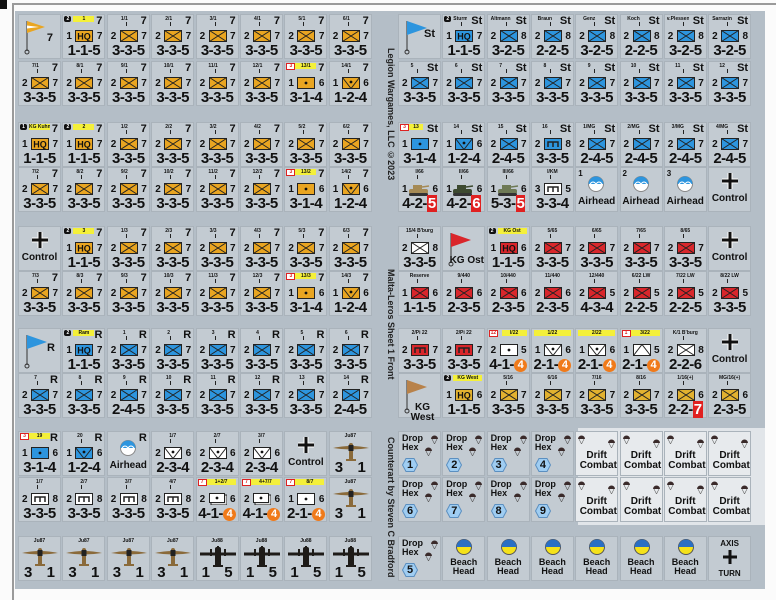 The image size is (776, 600). What do you see at coordinates (508, 248) in the screenshot?
I see `counter-unit: KG Ost 2 1 6 HQ 1-1-5` at bounding box center [508, 248].